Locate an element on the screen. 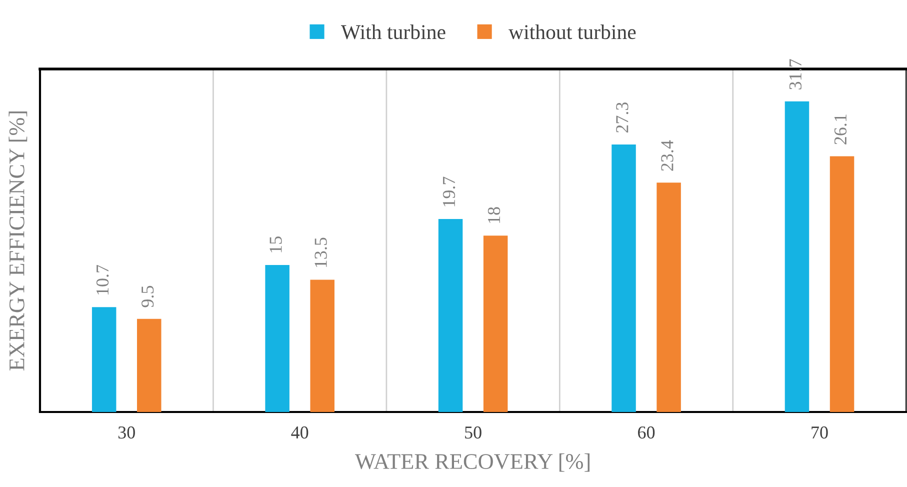 This screenshot has height=487, width=907. data-label: 18 is located at coordinates (494, 215).